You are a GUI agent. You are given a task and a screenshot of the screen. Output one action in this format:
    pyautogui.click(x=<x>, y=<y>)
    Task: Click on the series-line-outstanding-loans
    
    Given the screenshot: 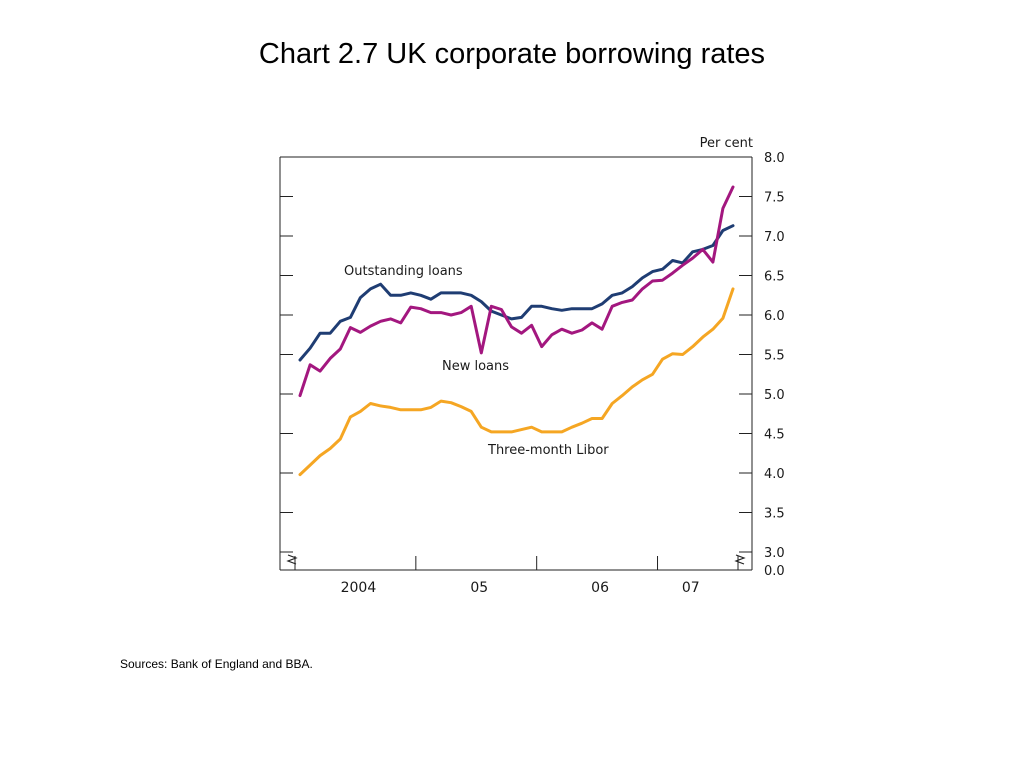 What is the action you would take?
    pyautogui.click(x=516, y=293)
    